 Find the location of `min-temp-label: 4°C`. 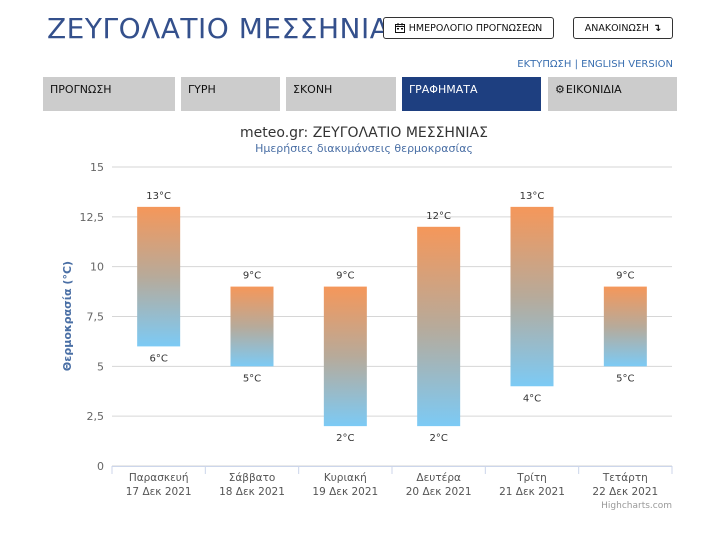

min-temp-label: 4°C is located at coordinates (532, 398).